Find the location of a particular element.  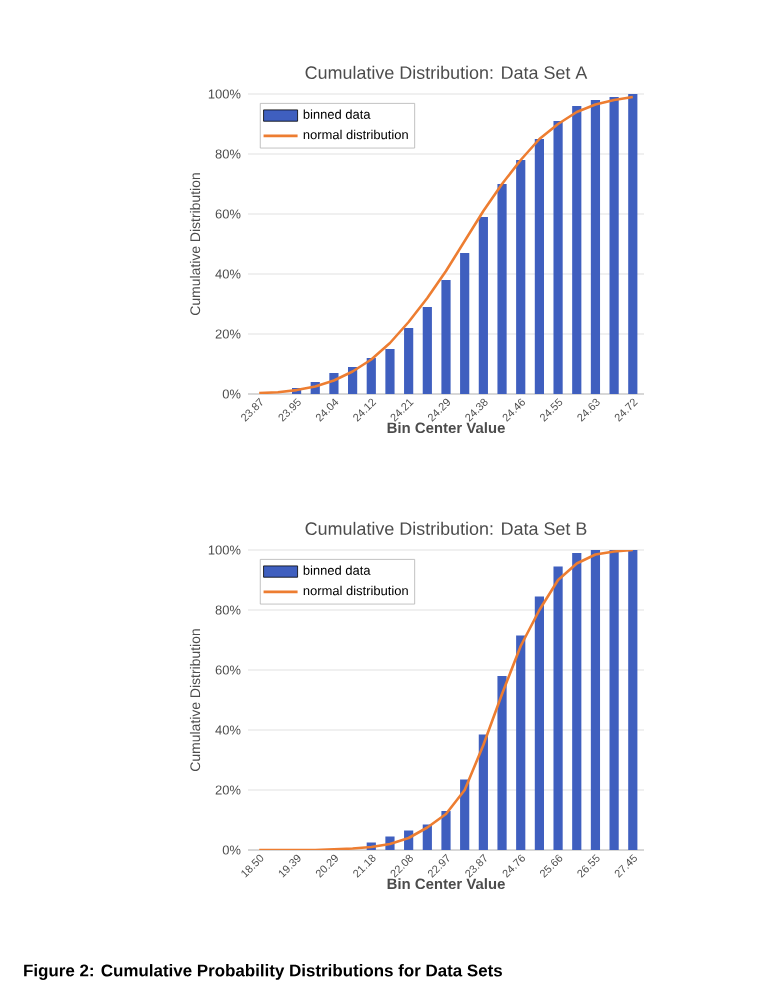

caption: Figure 2: Cumulative Probability Distributions for Data Sets is located at coordinates (263, 972).